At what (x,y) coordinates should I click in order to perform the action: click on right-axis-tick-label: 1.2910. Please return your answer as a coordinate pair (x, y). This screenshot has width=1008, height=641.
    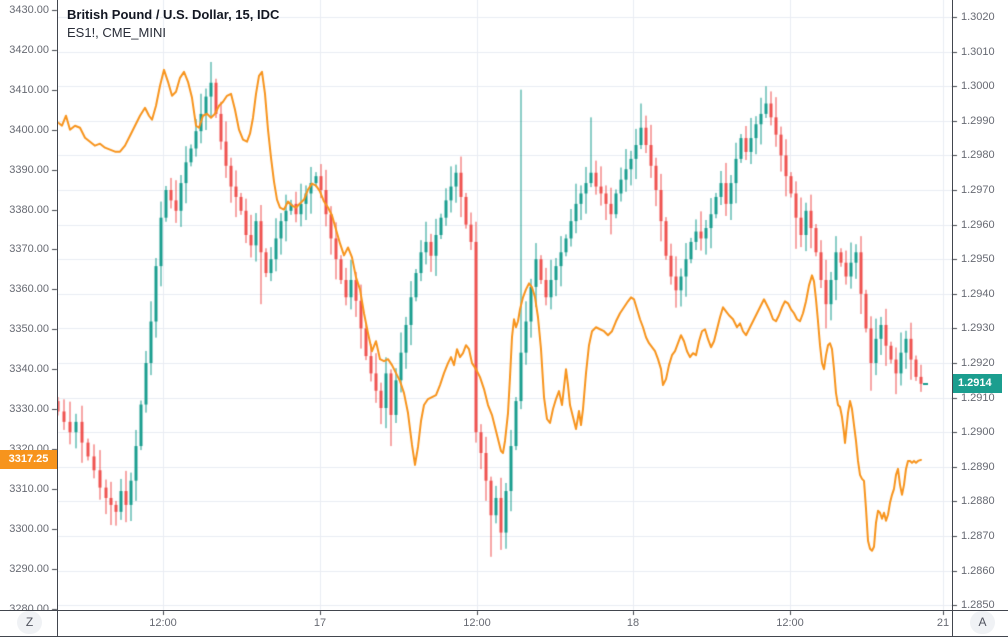
    Looking at the image, I should click on (978, 397).